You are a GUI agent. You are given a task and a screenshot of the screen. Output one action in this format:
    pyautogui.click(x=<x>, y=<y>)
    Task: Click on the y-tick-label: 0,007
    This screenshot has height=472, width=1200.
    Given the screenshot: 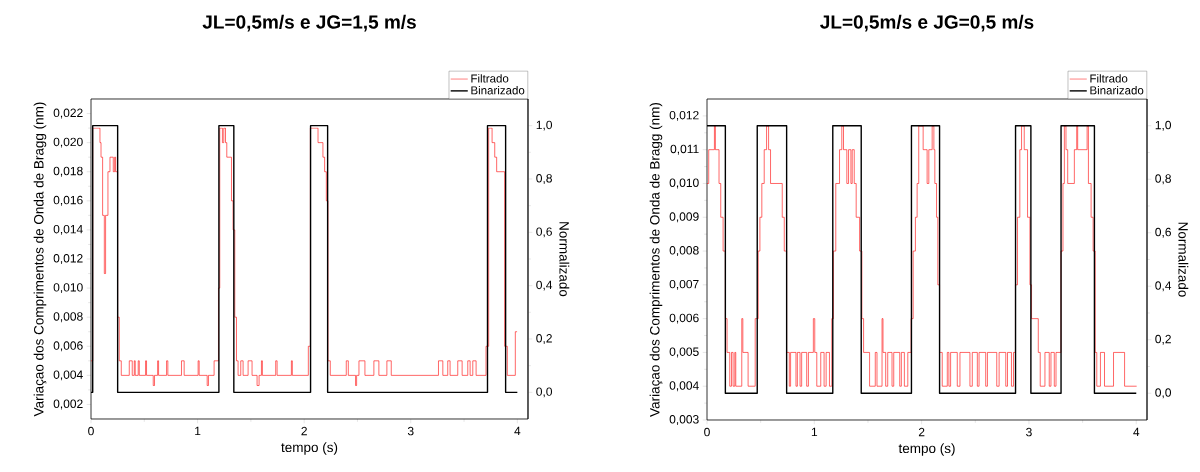 What is the action you would take?
    pyautogui.click(x=684, y=284)
    